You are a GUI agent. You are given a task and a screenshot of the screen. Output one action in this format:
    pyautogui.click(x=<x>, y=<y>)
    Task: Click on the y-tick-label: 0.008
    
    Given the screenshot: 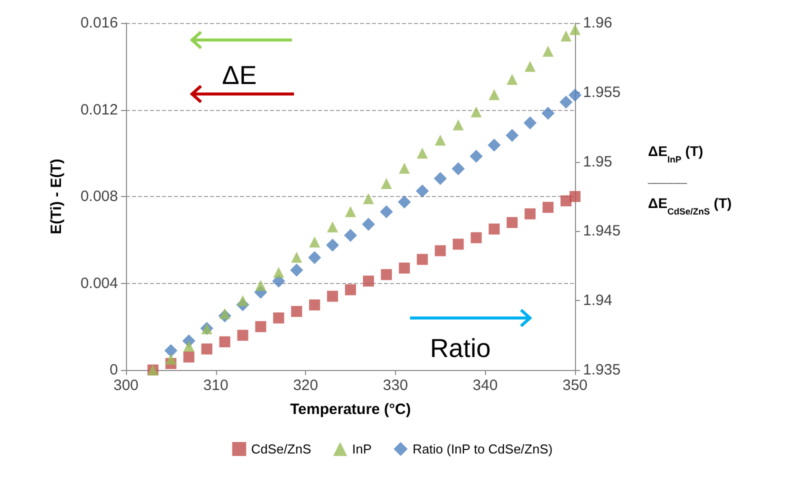 What is the action you would take?
    pyautogui.click(x=99, y=196)
    